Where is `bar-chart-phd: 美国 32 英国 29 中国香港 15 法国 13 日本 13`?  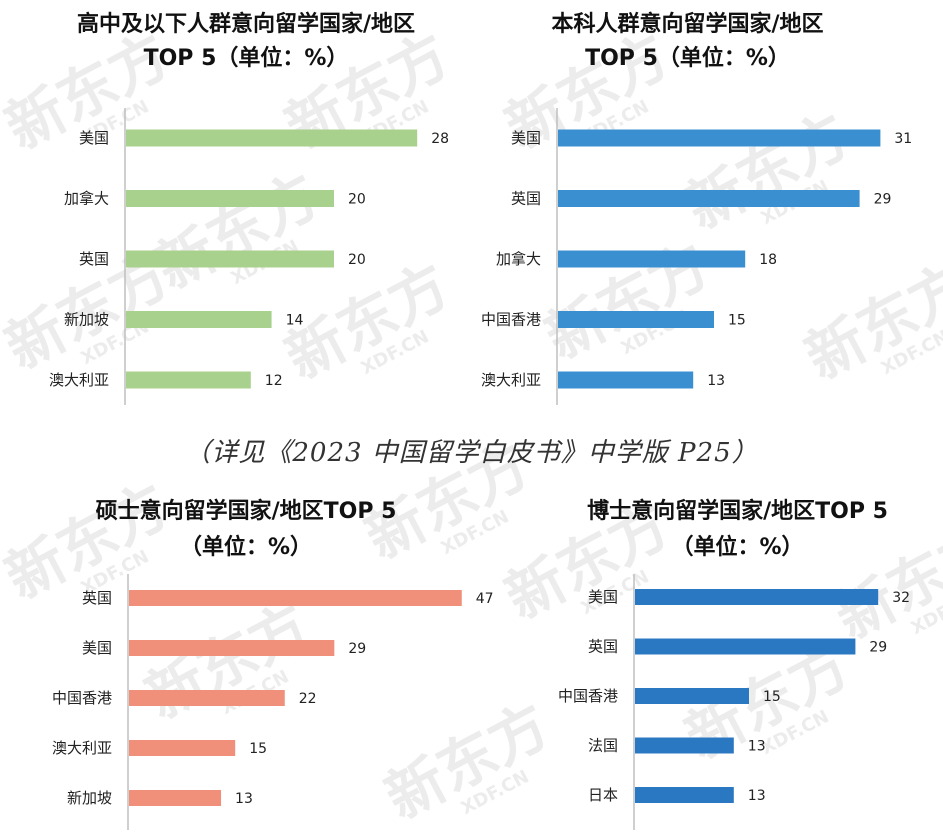 bar-chart-phd: 美国 32 英国 29 中国香港 15 法国 13 日本 13 is located at coordinates (734, 702).